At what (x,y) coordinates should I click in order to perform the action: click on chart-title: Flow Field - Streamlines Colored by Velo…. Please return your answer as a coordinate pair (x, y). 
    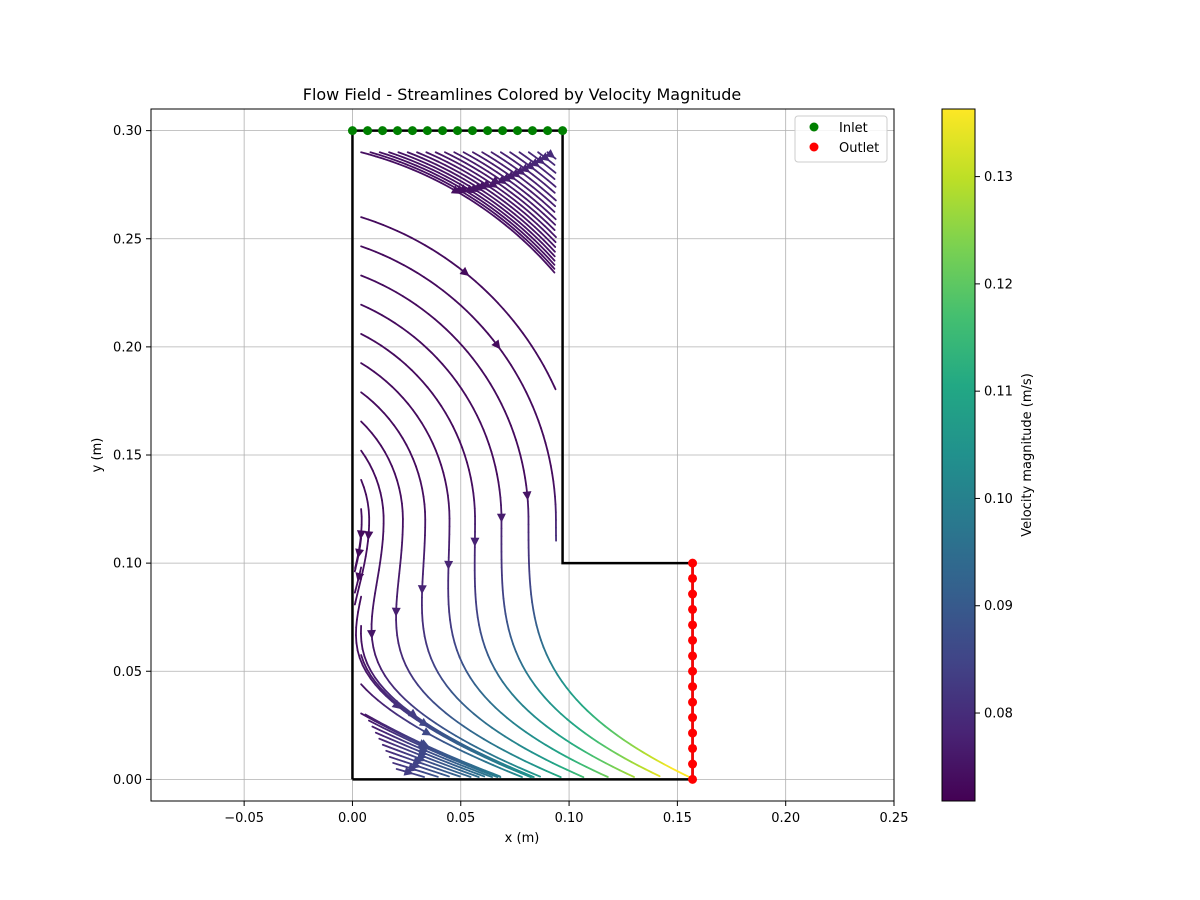
    Looking at the image, I should click on (522, 94).